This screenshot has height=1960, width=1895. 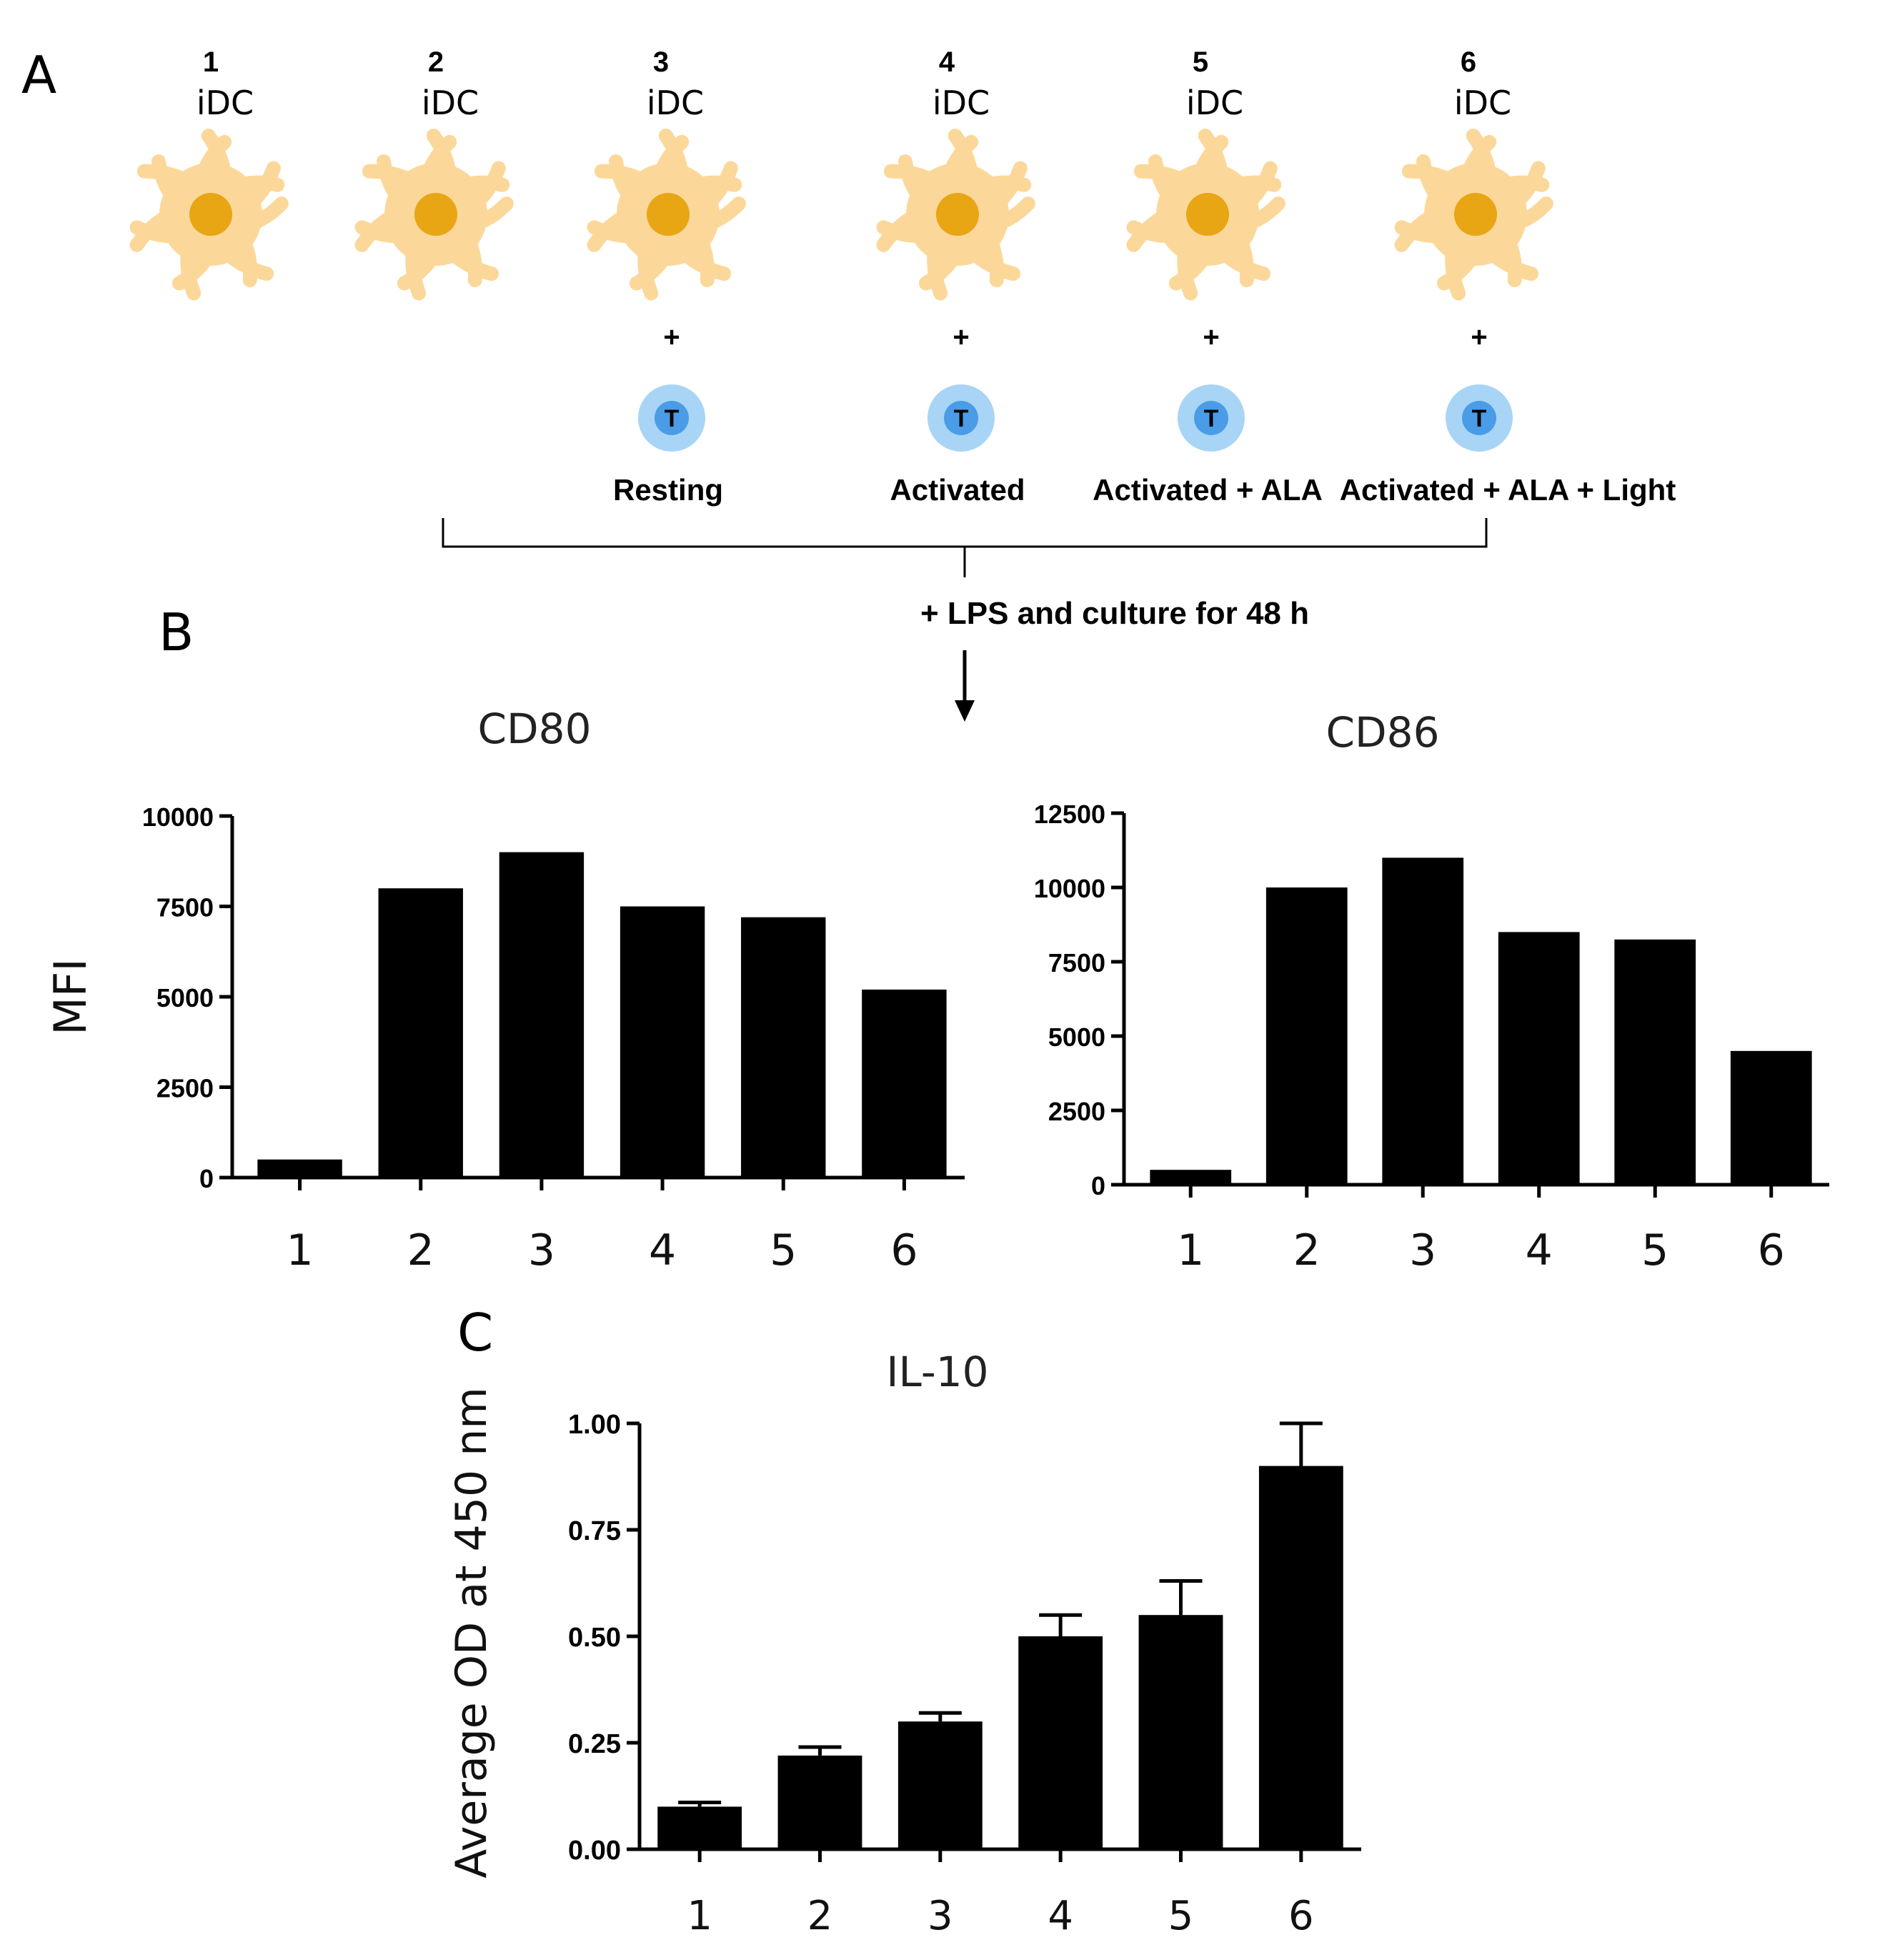 What do you see at coordinates (1208, 490) in the screenshot?
I see `condition-label: Activated + ALA` at bounding box center [1208, 490].